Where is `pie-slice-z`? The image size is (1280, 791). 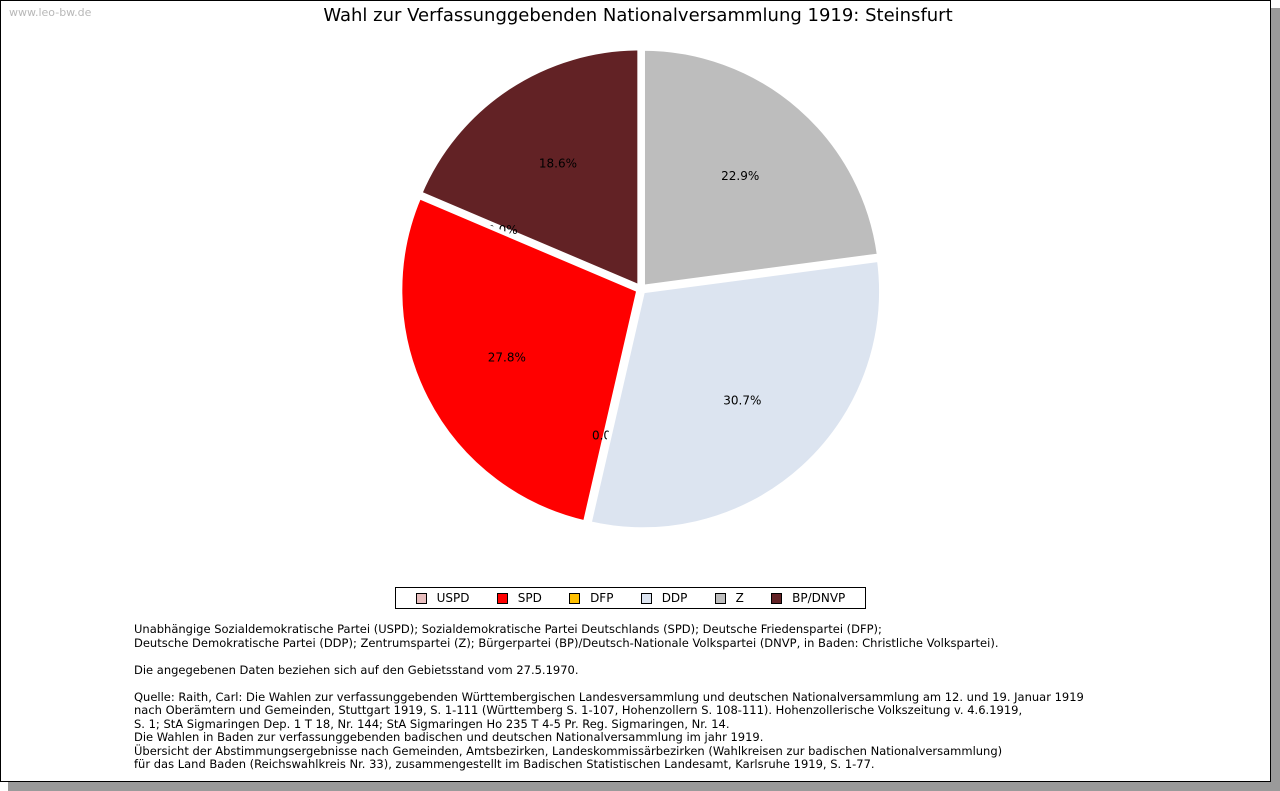 pie-slice-z is located at coordinates (761, 168).